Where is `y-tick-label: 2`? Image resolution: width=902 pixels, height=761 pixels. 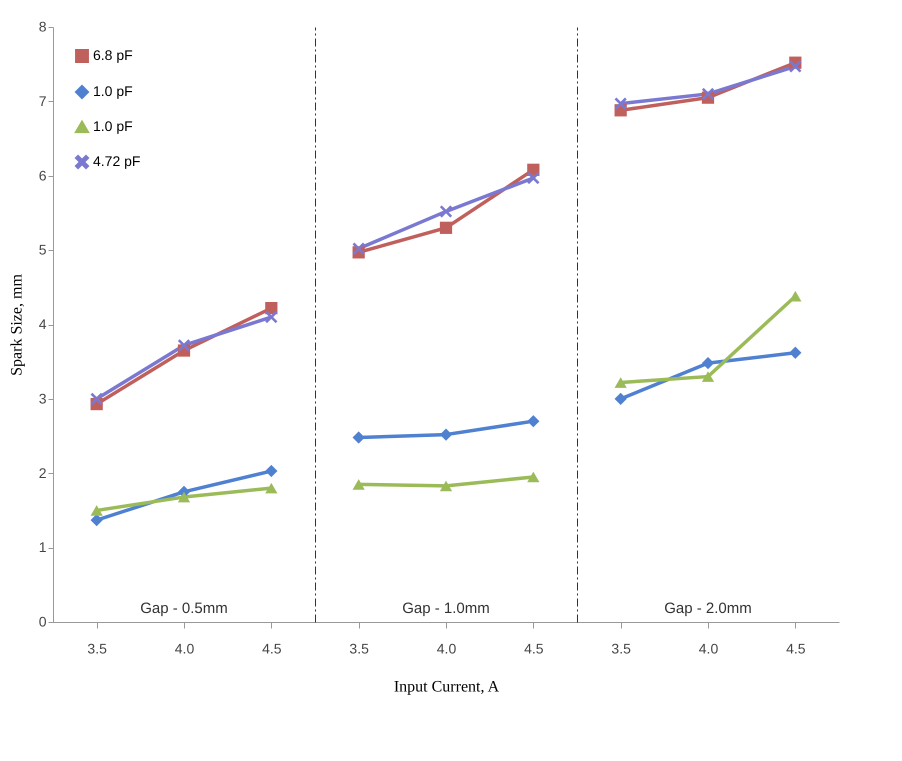
y-tick-label: 2 is located at coordinates (42, 472).